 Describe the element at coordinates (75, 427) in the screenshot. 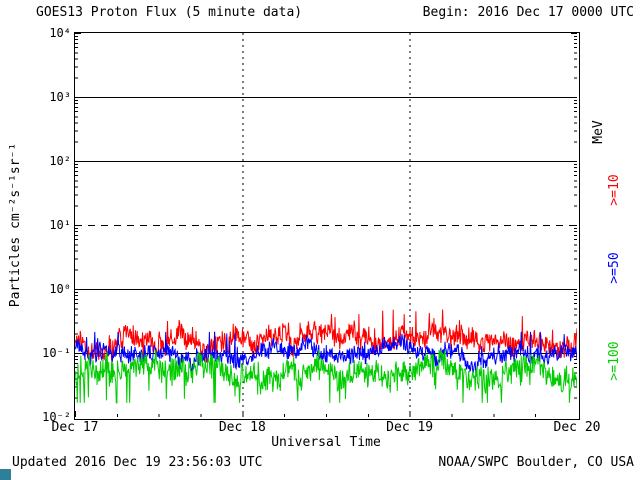

I see `x-tick-label: Dec 17` at that location.